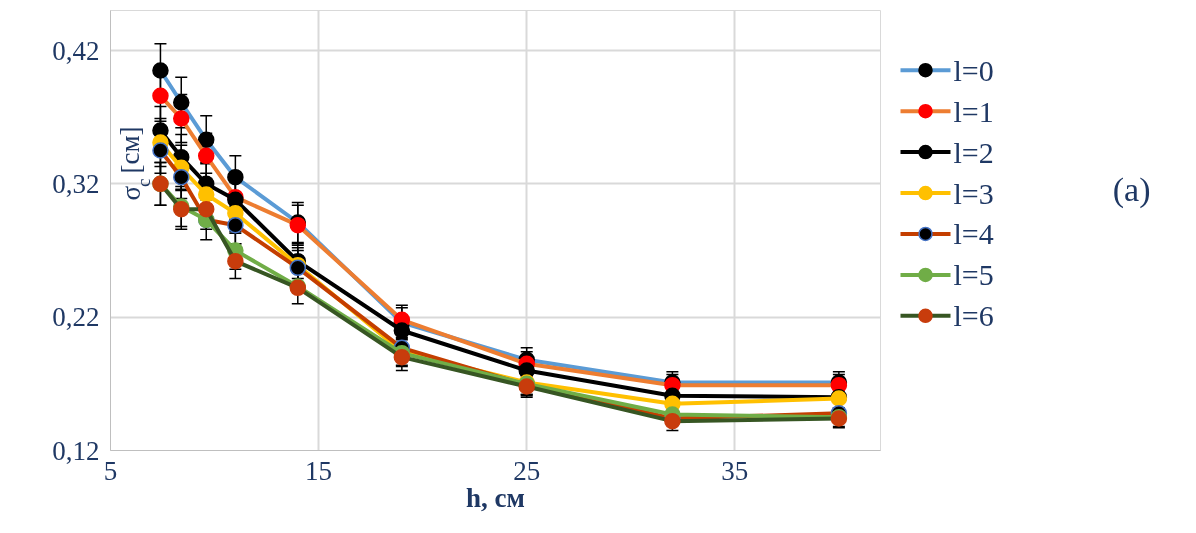 Image resolution: width=1196 pixels, height=533 pixels. Describe the element at coordinates (1131, 190) in the screenshot. I see `text: (a)` at that location.